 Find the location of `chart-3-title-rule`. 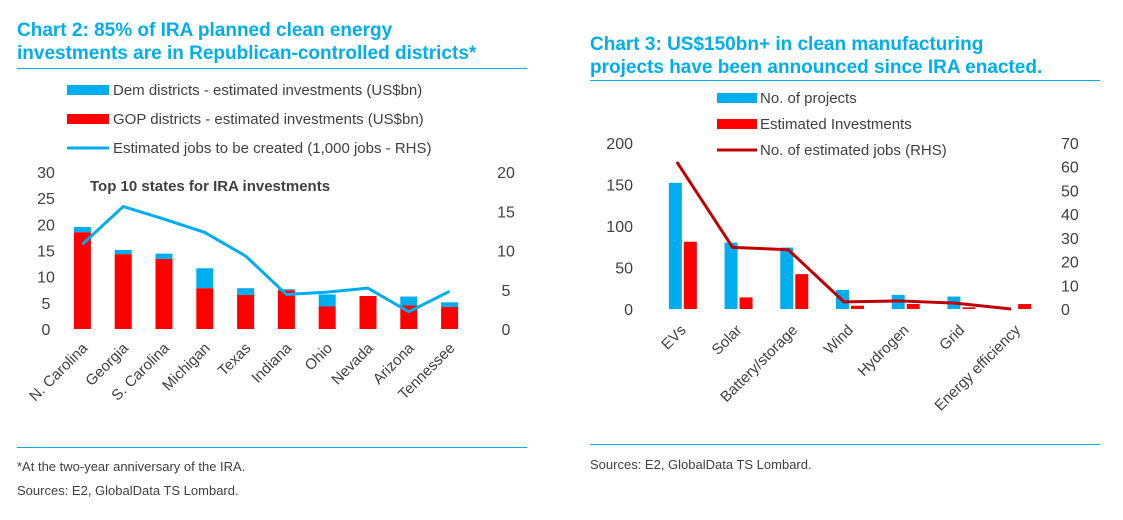

chart-3-title-rule is located at coordinates (845, 80).